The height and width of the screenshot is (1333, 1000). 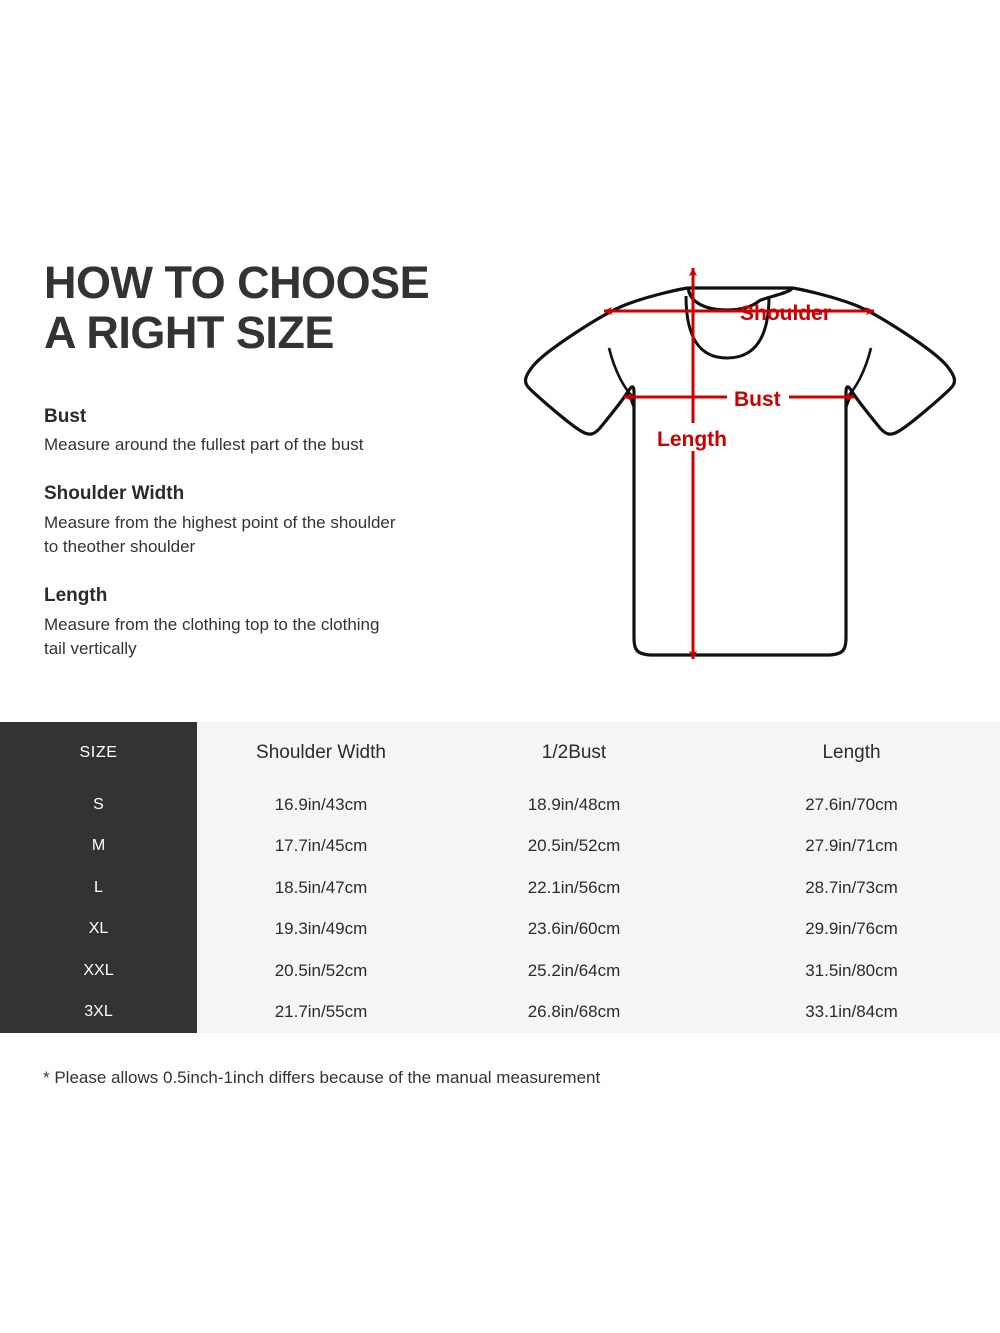 I want to click on cell-length: 33.1in/84cm, so click(x=851, y=1012).